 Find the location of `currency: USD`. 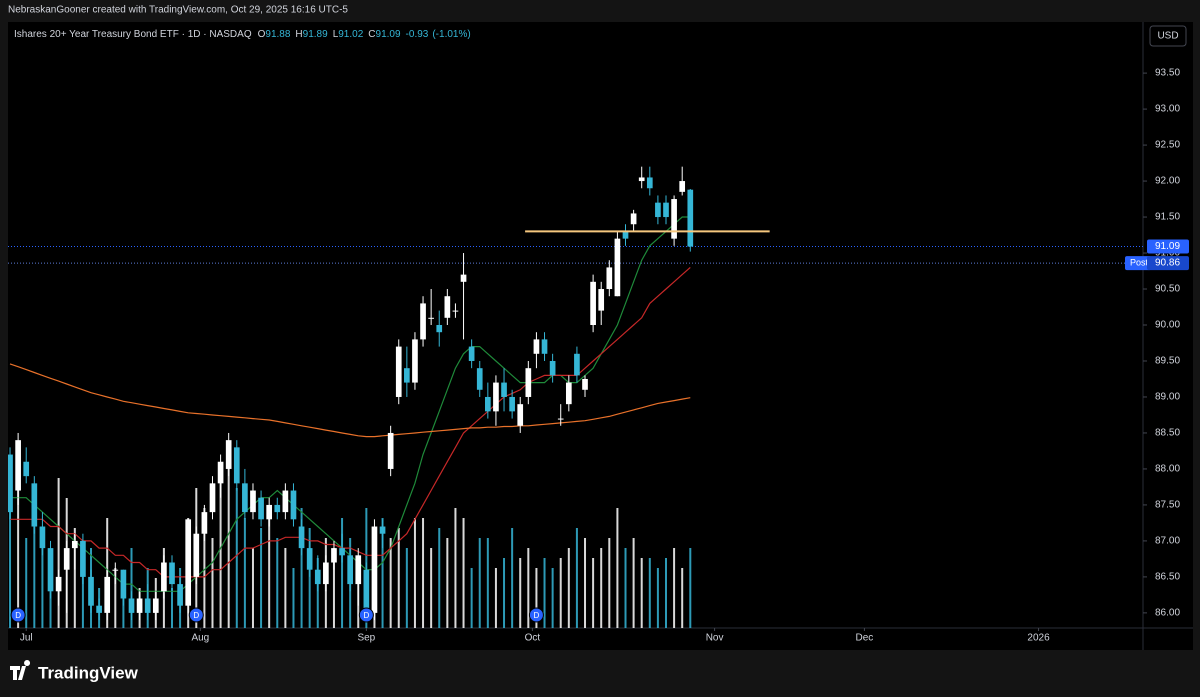

currency: USD is located at coordinates (1167, 36).